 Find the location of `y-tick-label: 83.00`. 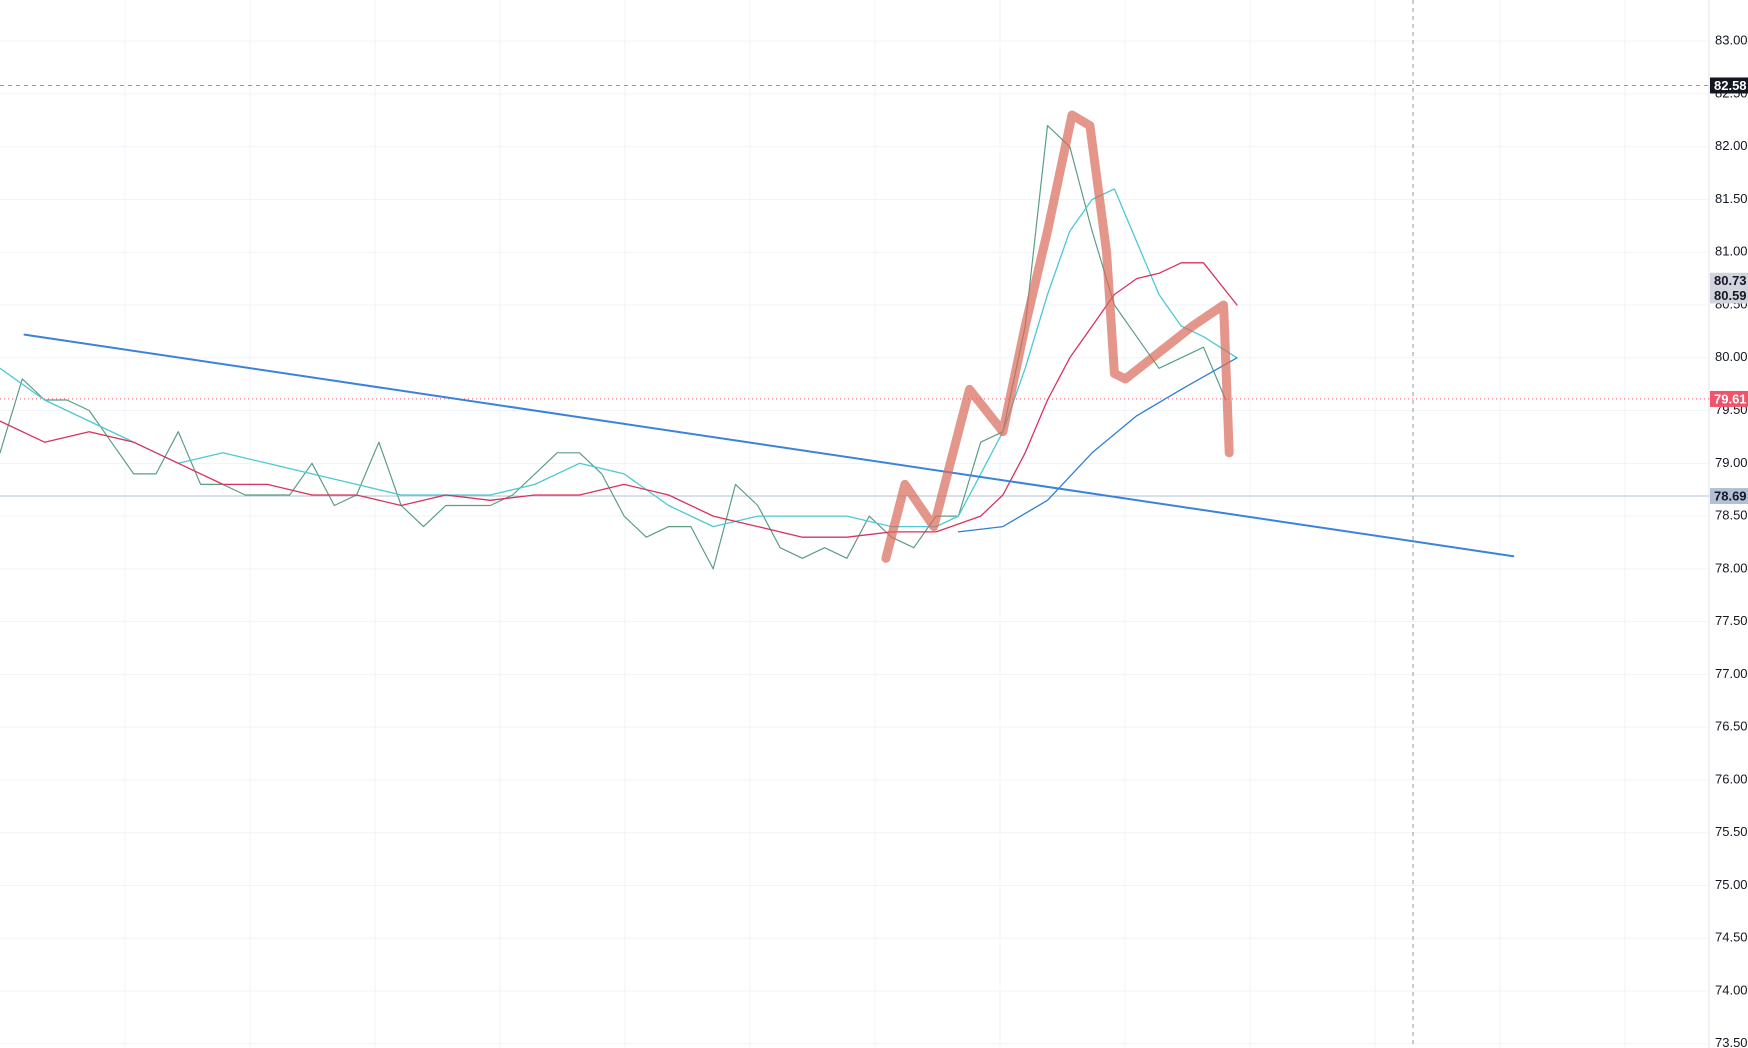

y-tick-label: 83.00 is located at coordinates (1731, 40).